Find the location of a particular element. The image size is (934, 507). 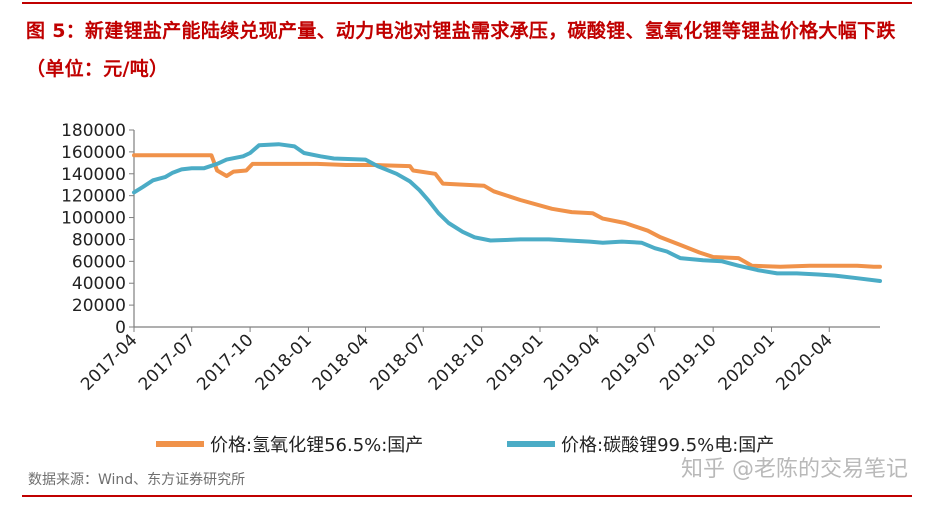

y-tick-label: 40000 is located at coordinates (99, 284).